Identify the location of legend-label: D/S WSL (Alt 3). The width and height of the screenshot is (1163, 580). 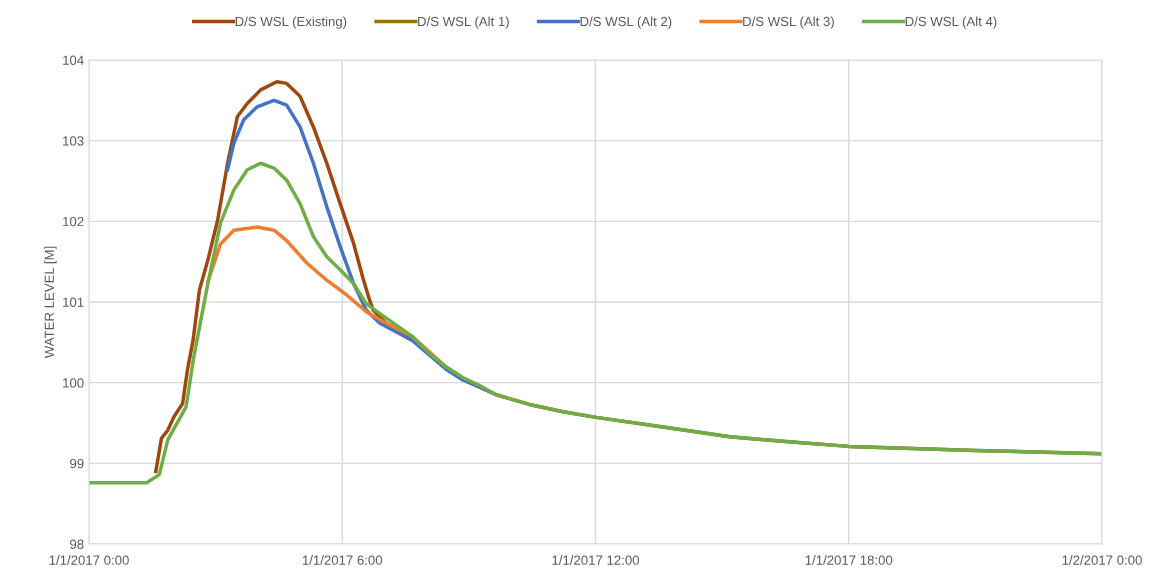
(788, 22).